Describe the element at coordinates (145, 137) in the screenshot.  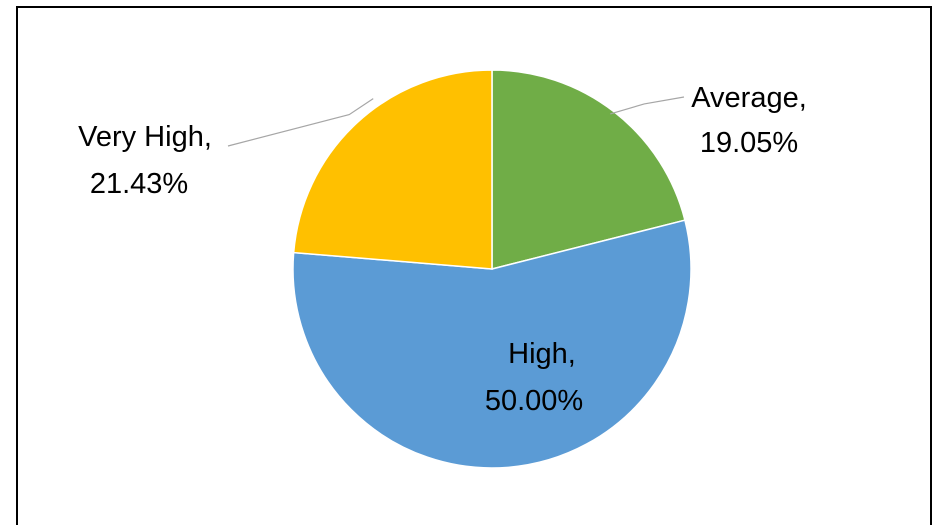
I see `data-label-very-high-name: Very High,` at that location.